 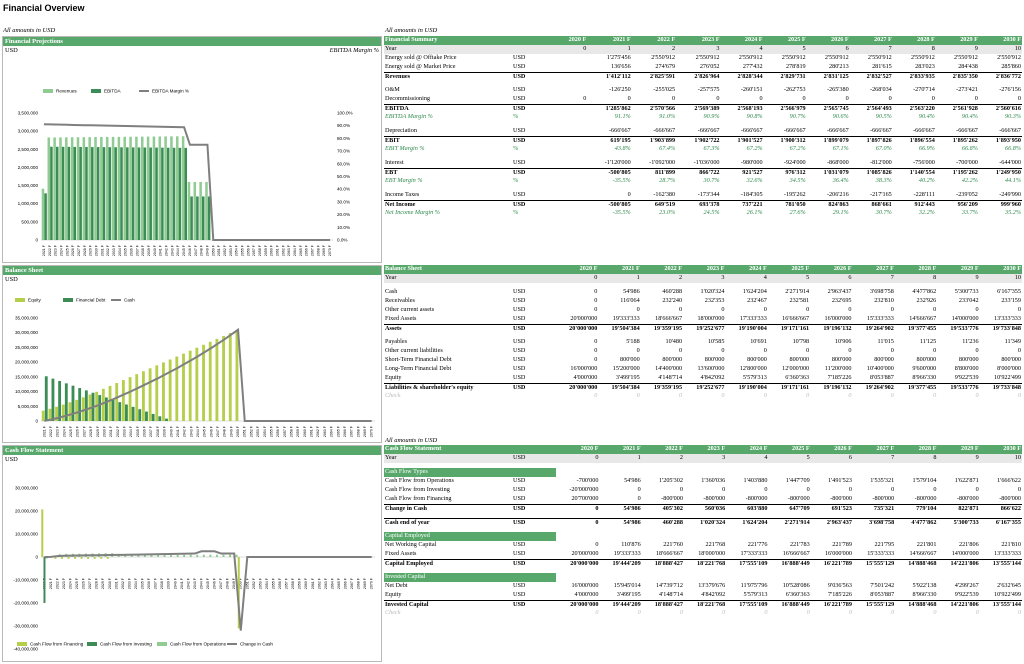 What do you see at coordinates (414, 351) in the screenshot?
I see `bs-row-label: Other current liabilities` at bounding box center [414, 351].